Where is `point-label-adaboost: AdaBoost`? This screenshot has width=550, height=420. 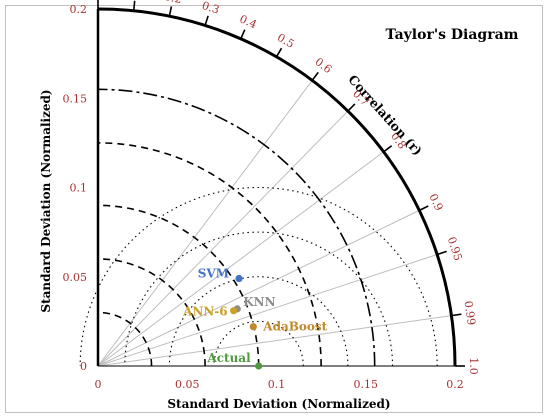
point-label-adaboost: AdaBoost is located at coordinates (294, 327).